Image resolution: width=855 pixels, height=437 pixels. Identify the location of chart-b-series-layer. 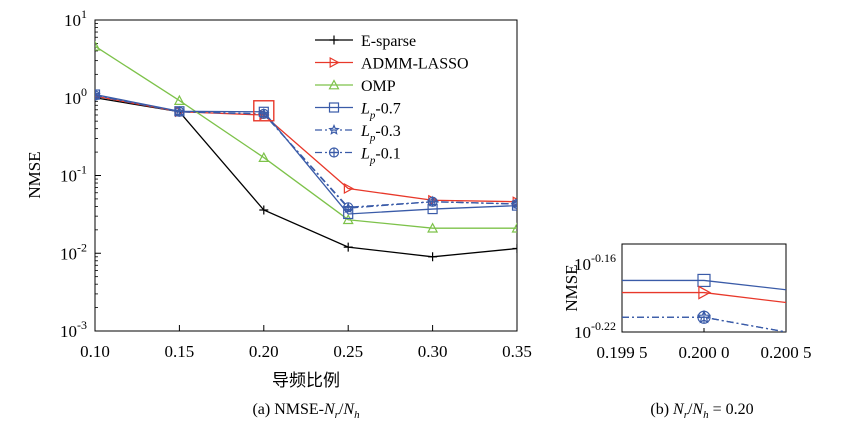
(704, 302).